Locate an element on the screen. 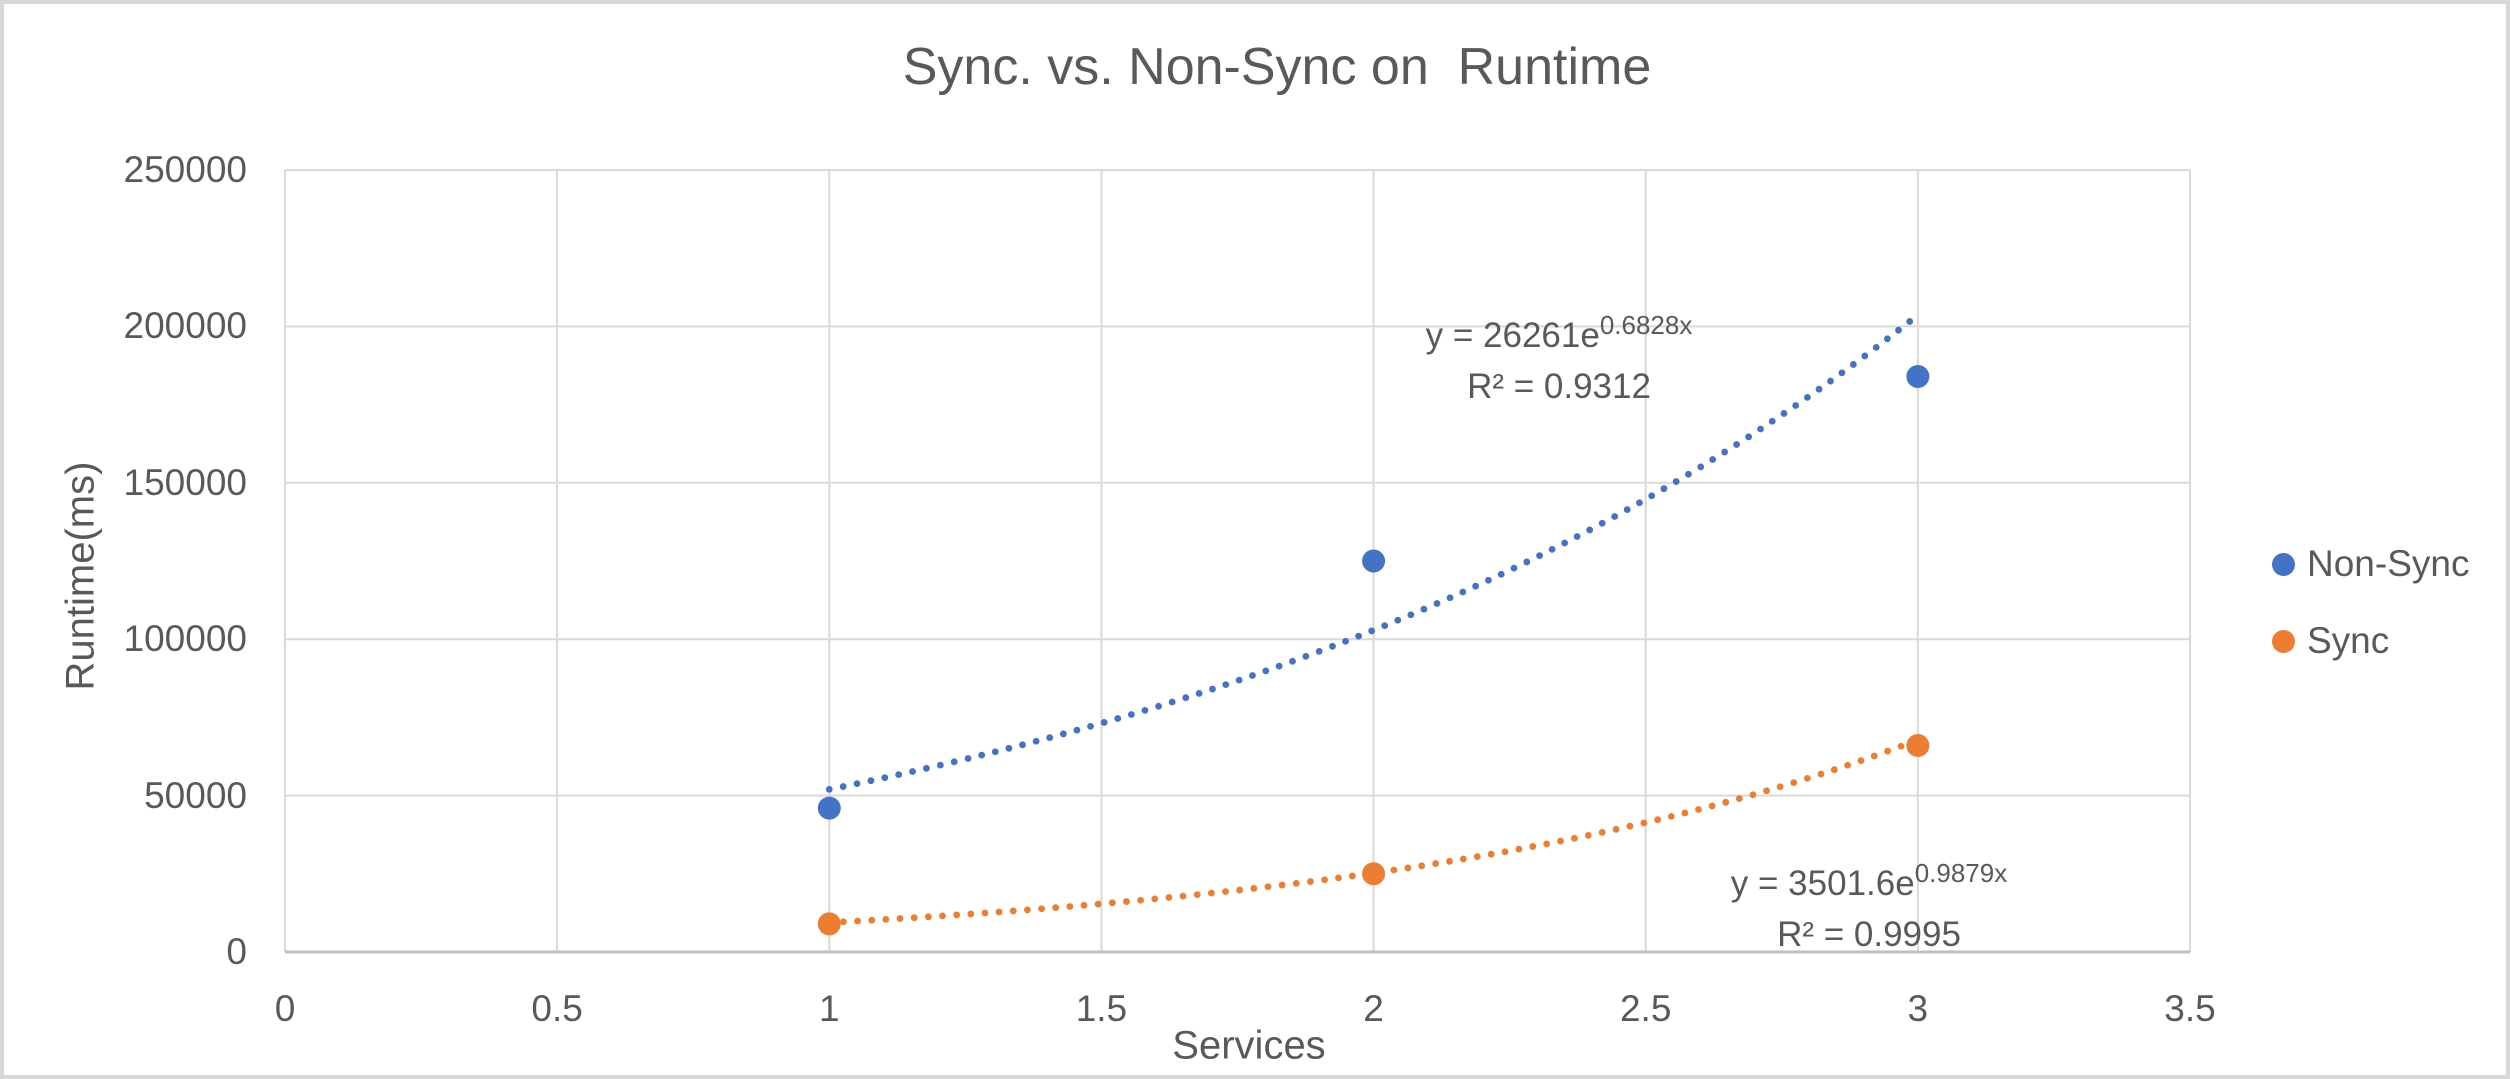 This screenshot has width=2510, height=1079. chart-title: Sync. vs. Non-Sync on Runtime is located at coordinates (1277, 67).